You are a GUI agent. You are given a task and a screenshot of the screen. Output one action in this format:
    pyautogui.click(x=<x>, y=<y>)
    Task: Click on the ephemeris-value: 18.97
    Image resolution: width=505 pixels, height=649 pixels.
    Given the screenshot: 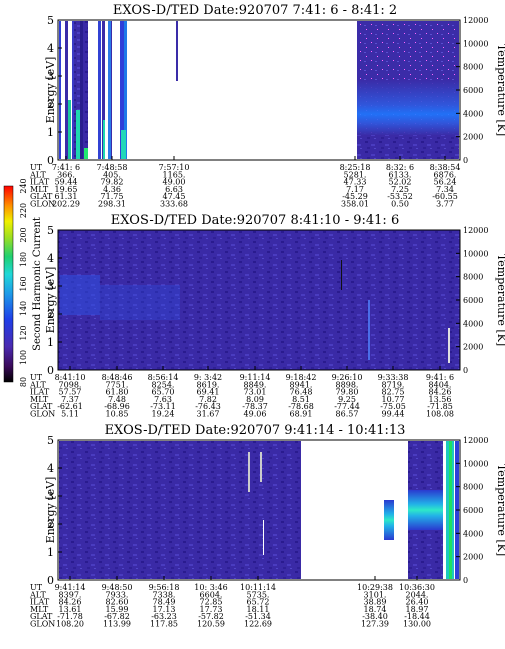 What is the action you would take?
    pyautogui.click(x=417, y=609)
    